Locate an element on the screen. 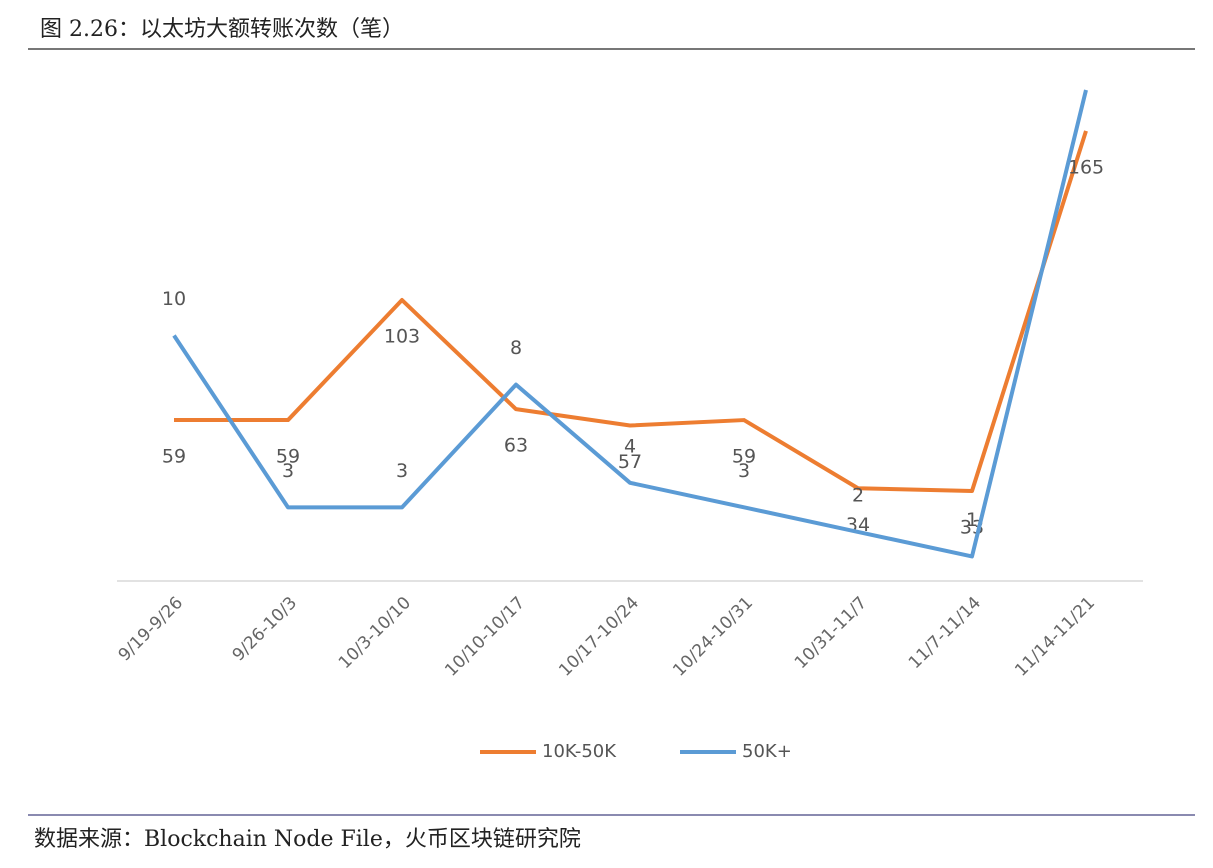 The height and width of the screenshot is (868, 1213). legend-label: 50K+ is located at coordinates (767, 751).